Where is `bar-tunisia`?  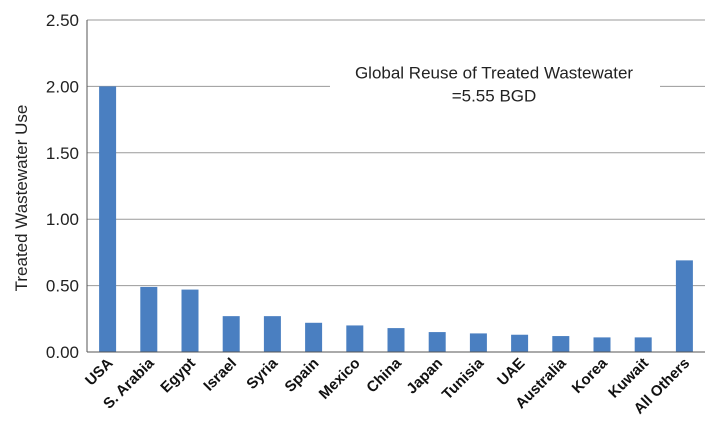
bar-tunisia is located at coordinates (478, 342).